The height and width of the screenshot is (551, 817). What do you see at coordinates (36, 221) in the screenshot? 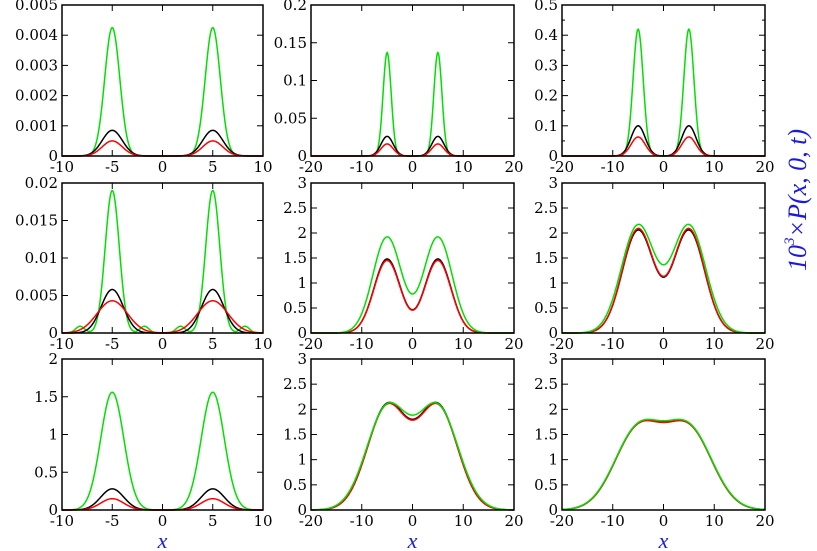
I see `y-tick-label: 0.015` at bounding box center [36, 221].